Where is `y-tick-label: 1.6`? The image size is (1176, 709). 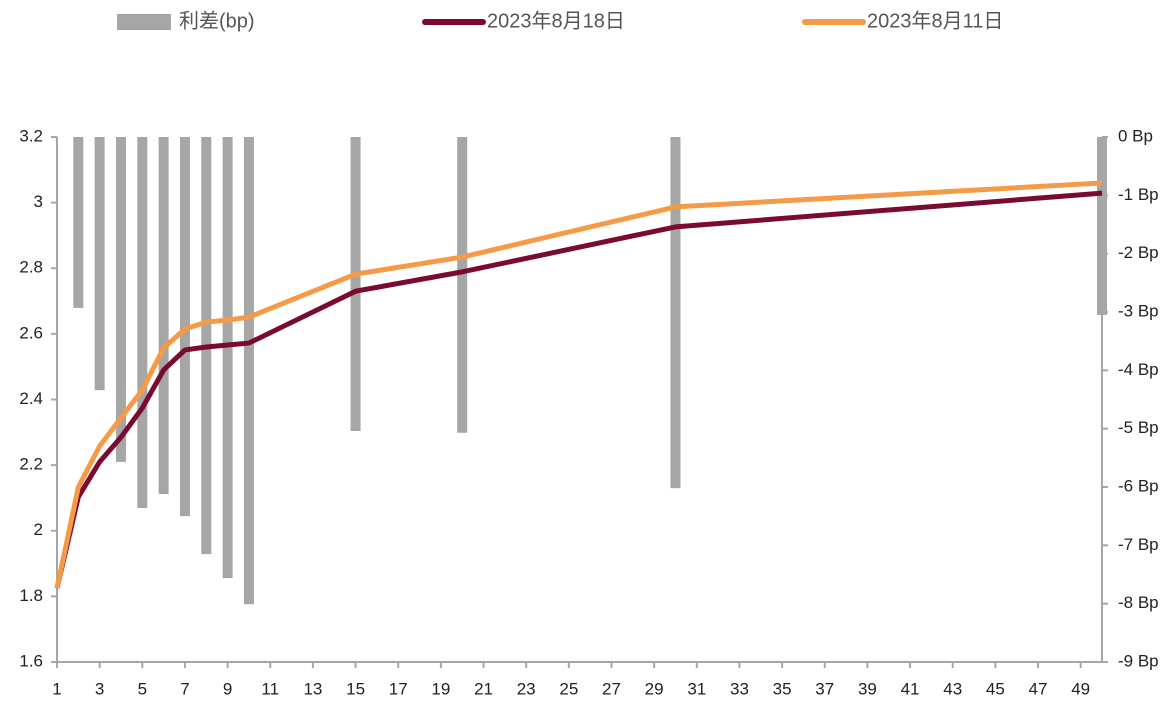 y-tick-label: 1.6 is located at coordinates (31, 660).